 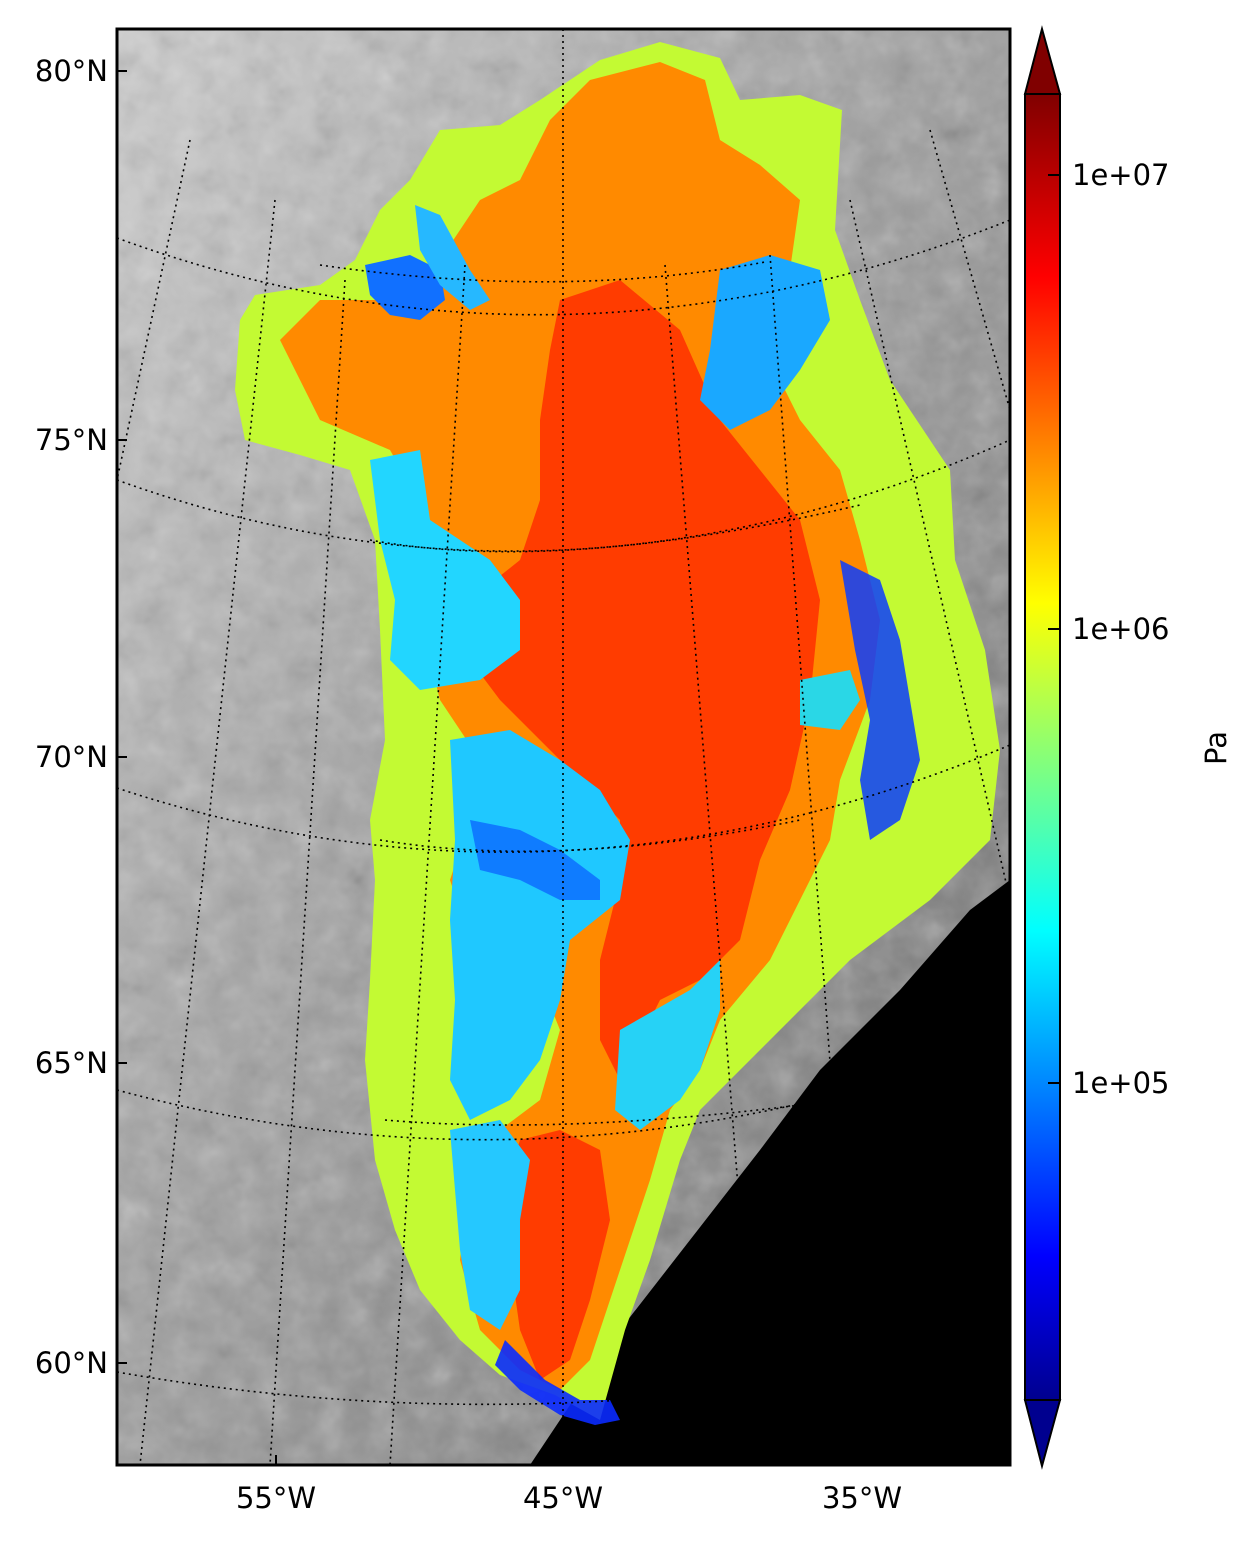 What do you see at coordinates (1216, 748) in the screenshot?
I see `colorbar-unit-label: Pa` at bounding box center [1216, 748].